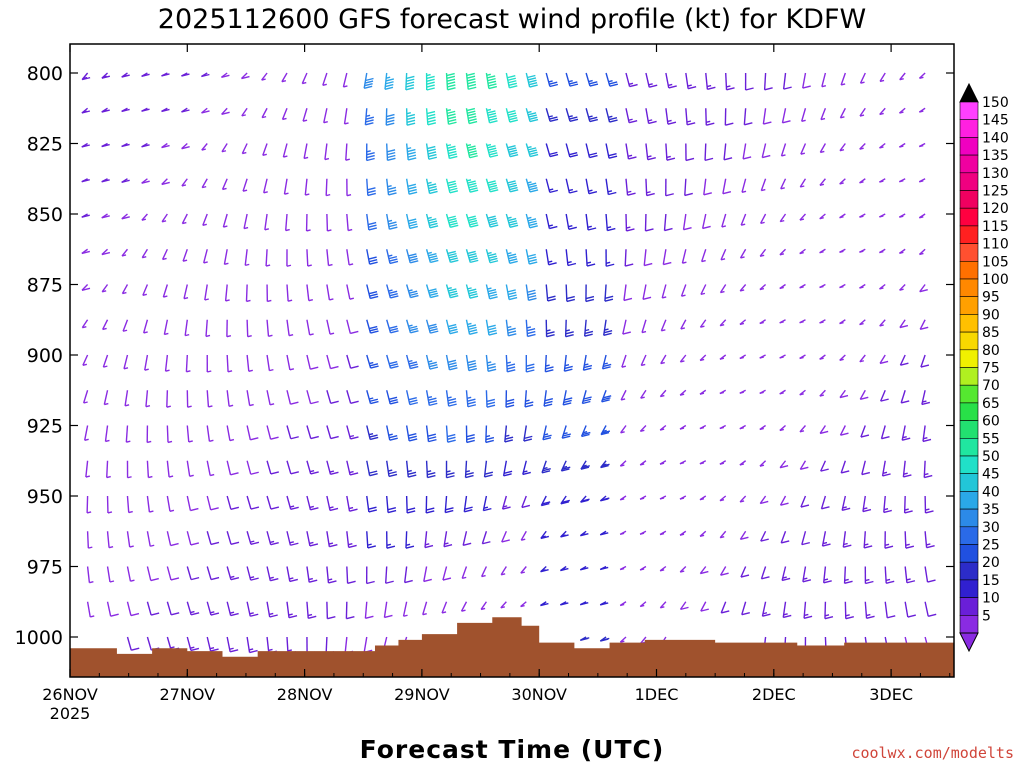  Describe the element at coordinates (188, 694) in the screenshot. I see `x-tick-label: 27NOV` at that location.